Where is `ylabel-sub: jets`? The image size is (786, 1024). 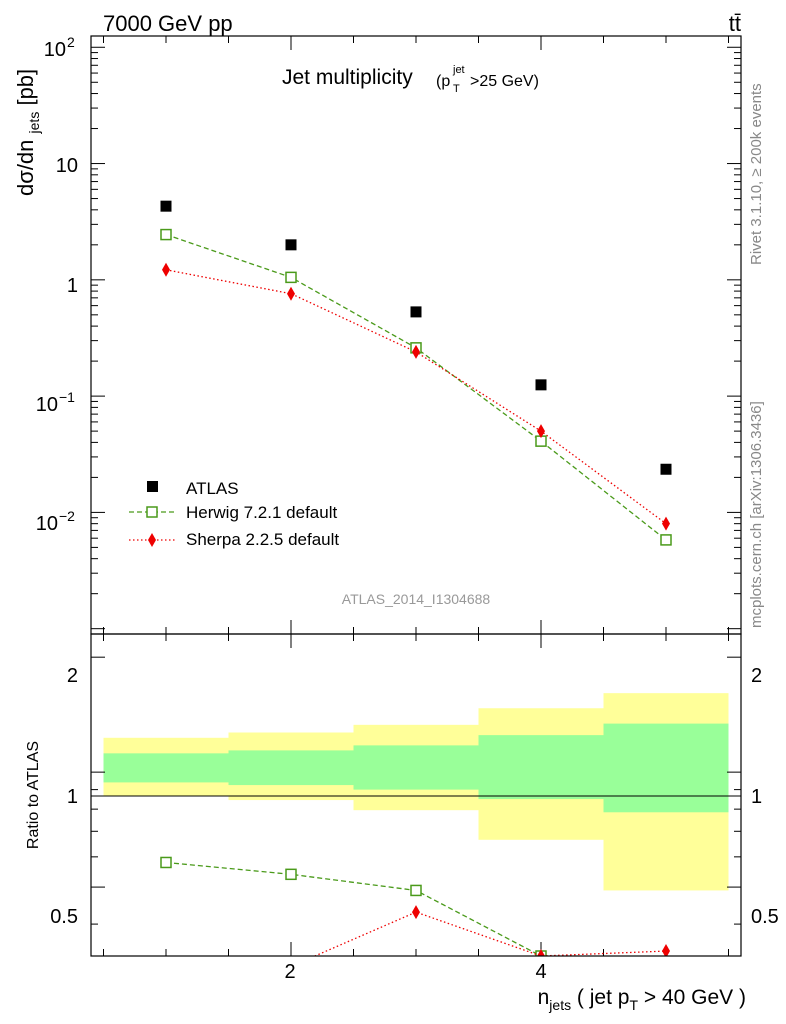
ylabel-sub: jets is located at coordinates (34, 123).